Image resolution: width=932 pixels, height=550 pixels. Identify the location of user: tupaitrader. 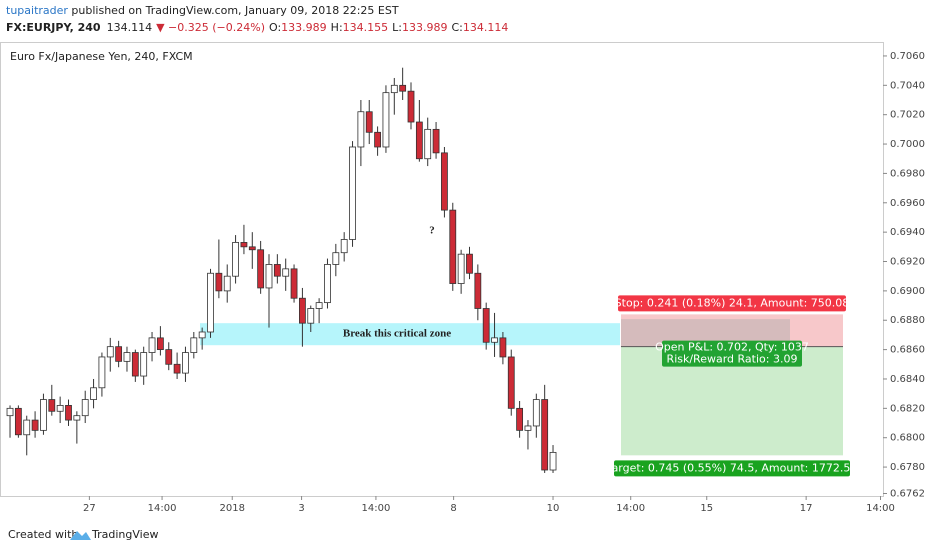
(37, 10).